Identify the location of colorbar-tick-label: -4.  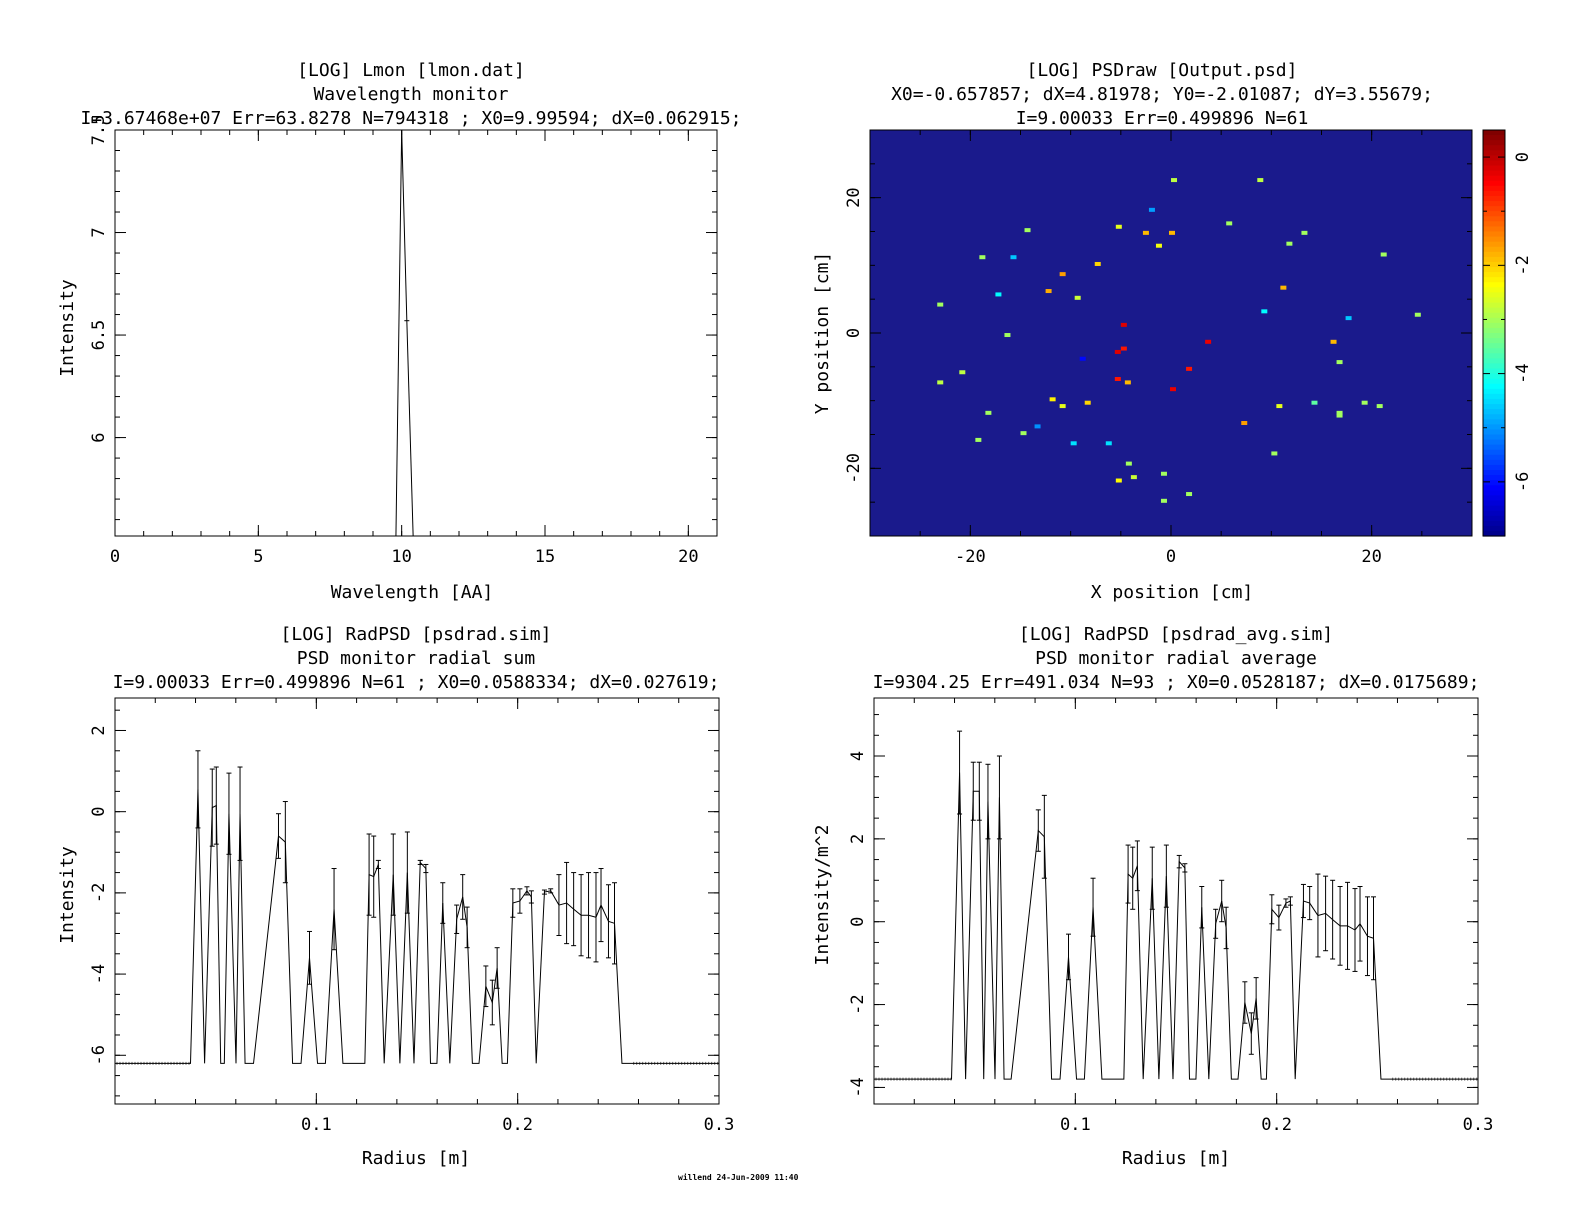
(1523, 373).